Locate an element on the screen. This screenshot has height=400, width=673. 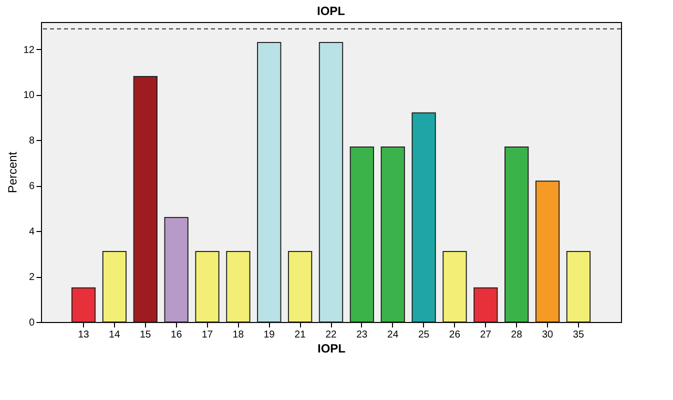
x-tick-label: 28 is located at coordinates (517, 335).